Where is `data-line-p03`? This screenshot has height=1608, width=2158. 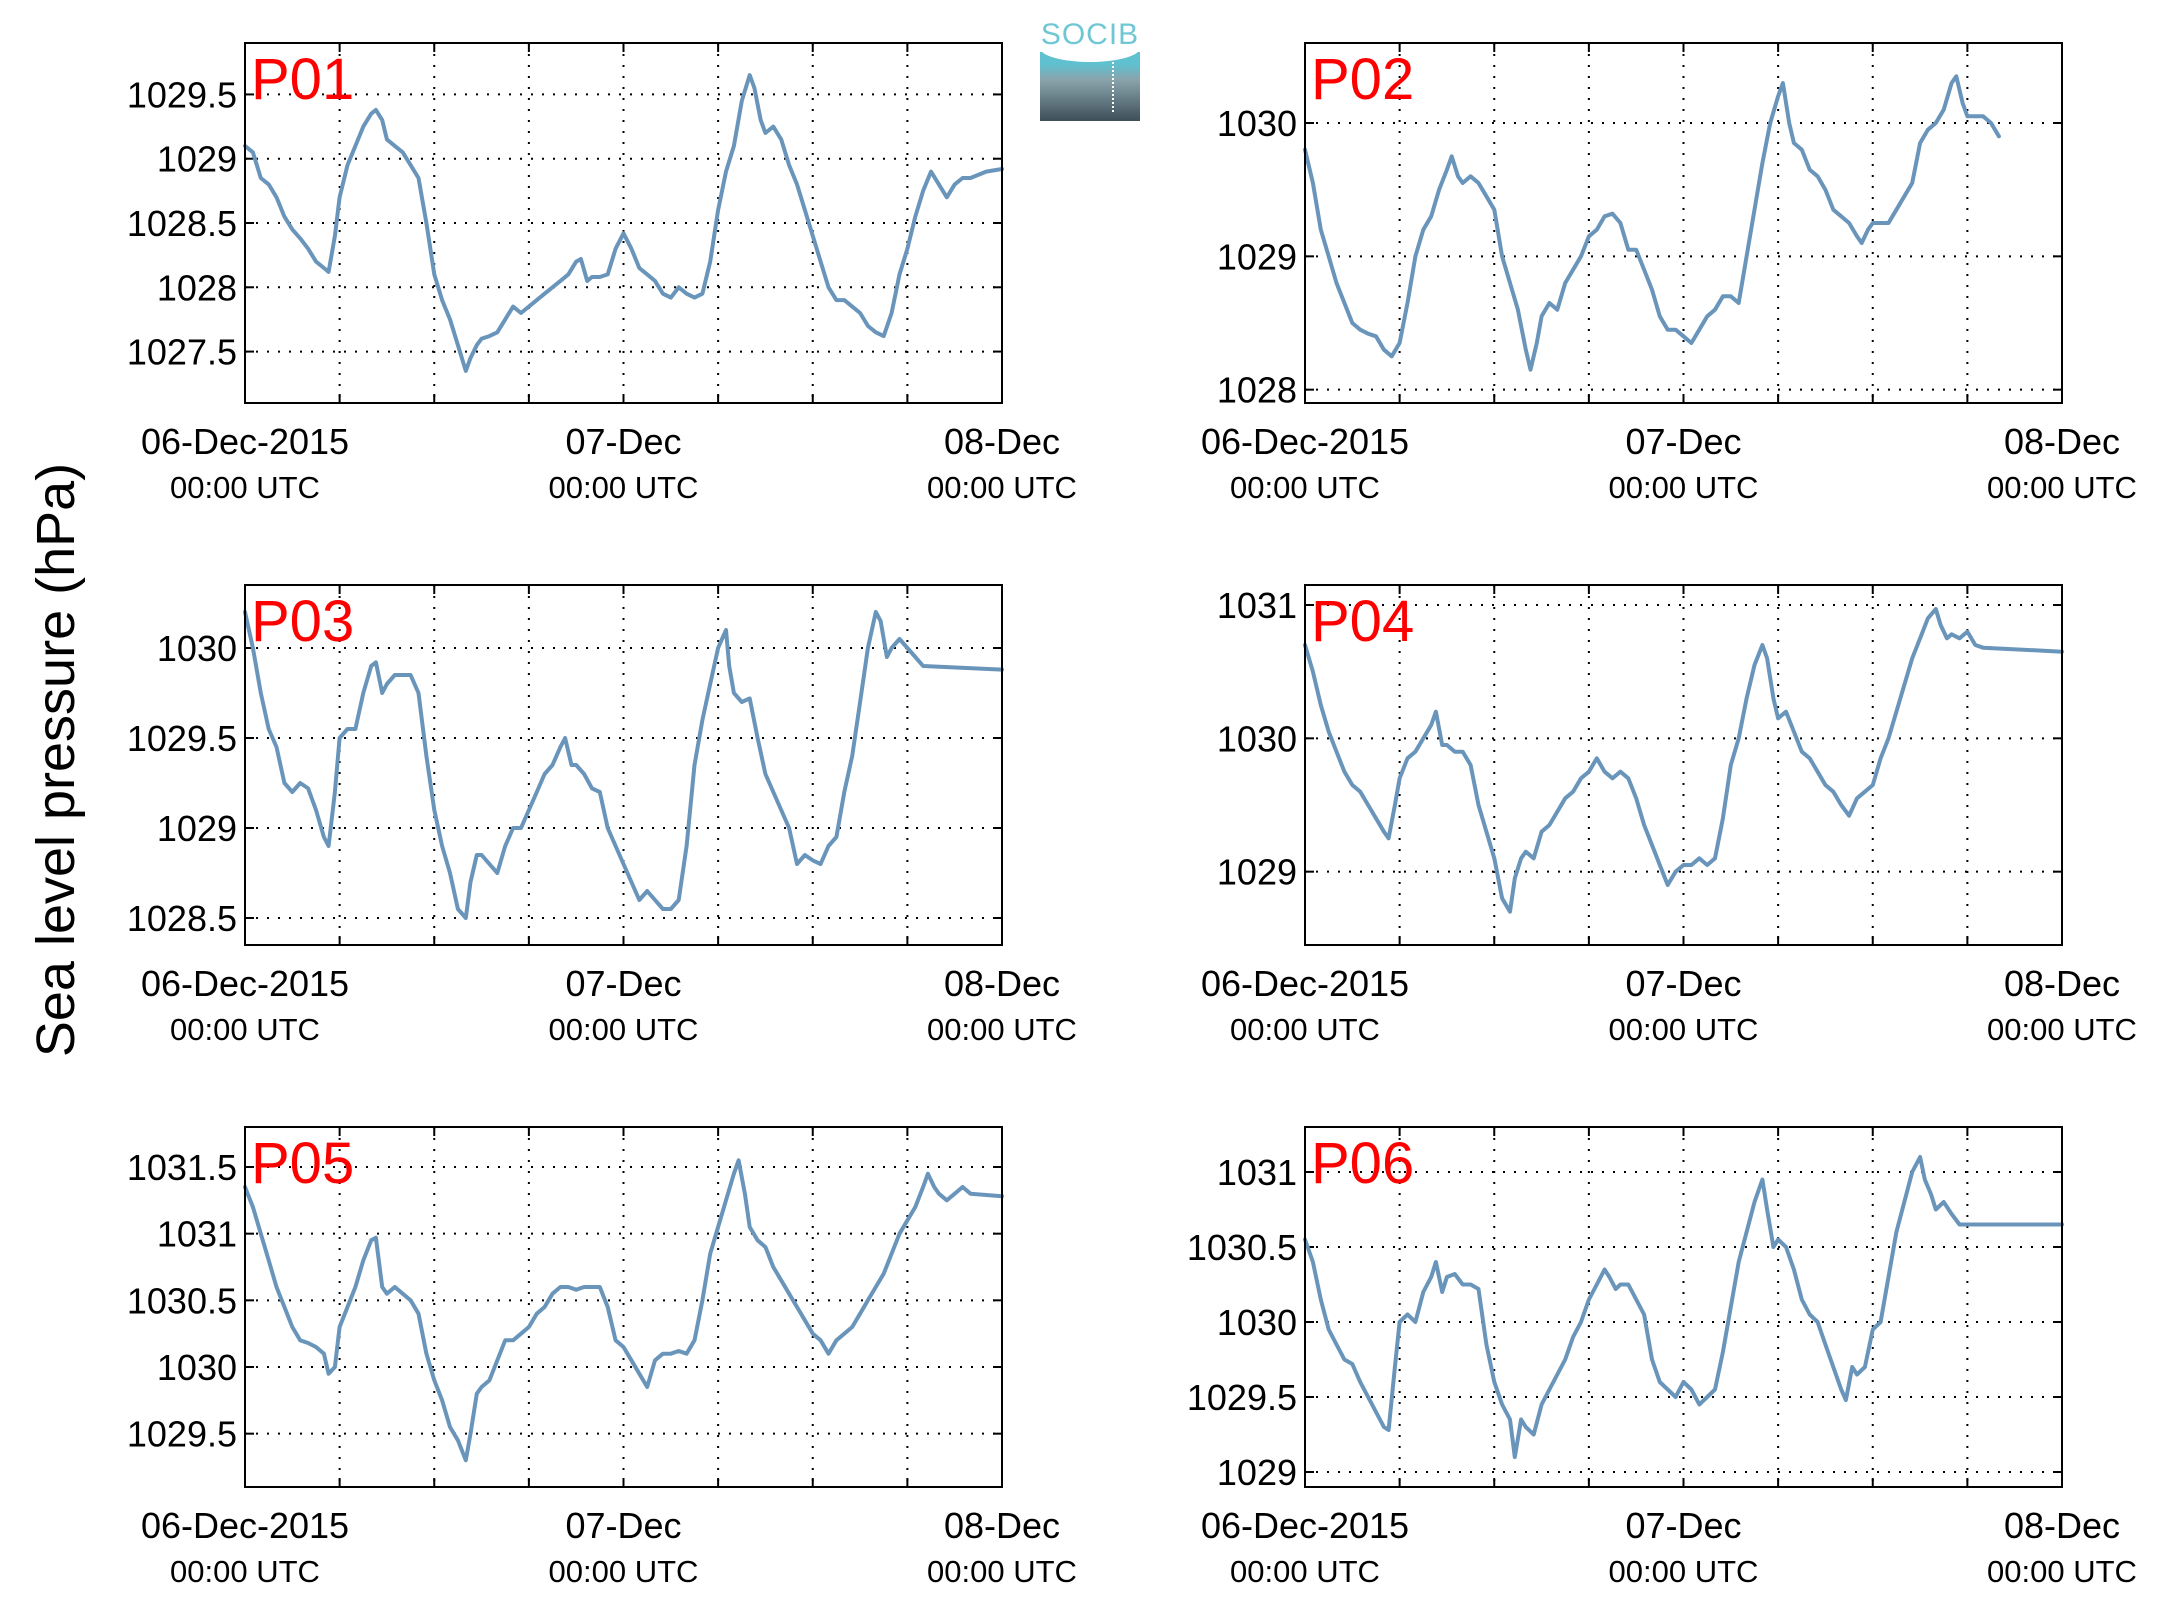 data-line-p03 is located at coordinates (623, 765).